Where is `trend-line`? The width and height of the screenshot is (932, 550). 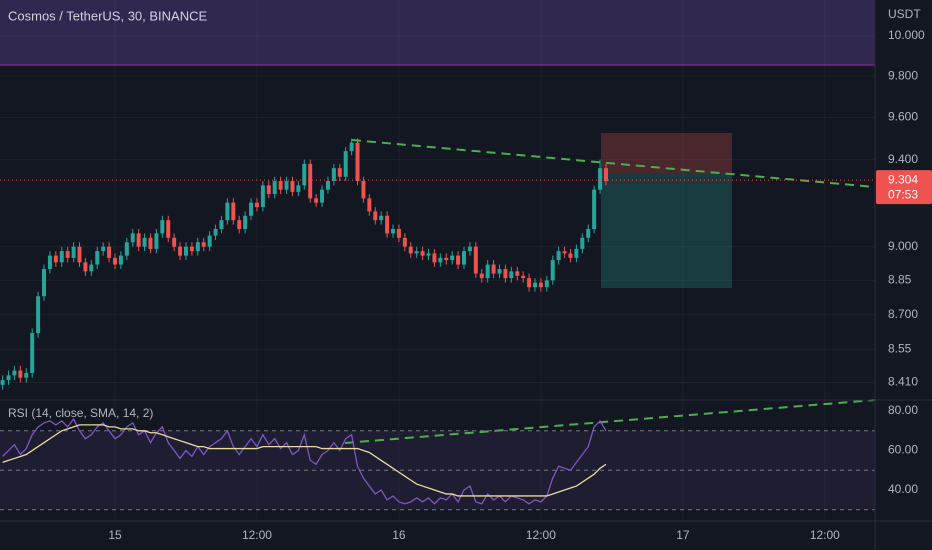
trend-line is located at coordinates (613, 163).